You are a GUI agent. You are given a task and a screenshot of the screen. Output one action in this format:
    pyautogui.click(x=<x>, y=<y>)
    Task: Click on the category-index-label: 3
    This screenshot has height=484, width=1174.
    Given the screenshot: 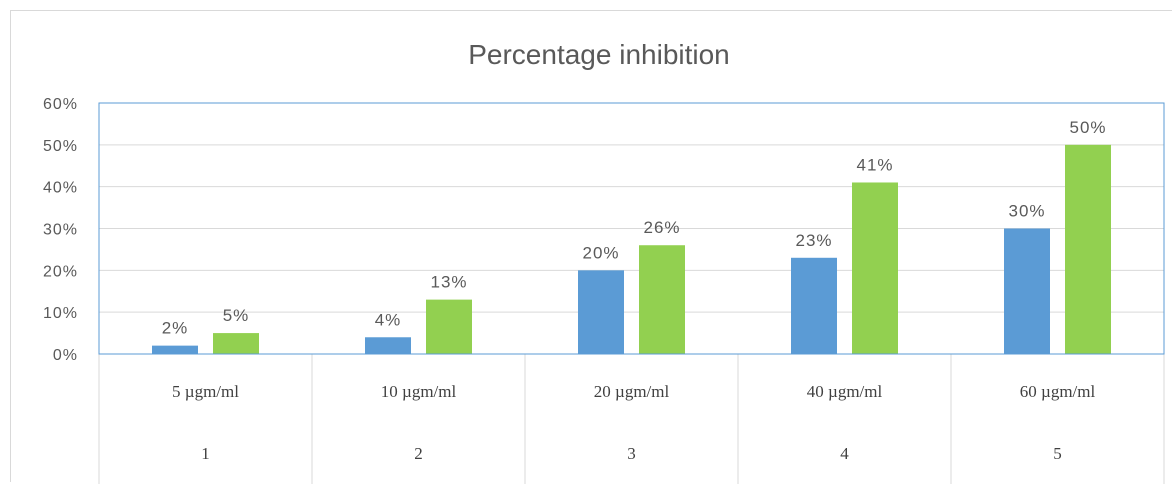 What is the action you would take?
    pyautogui.click(x=631, y=453)
    